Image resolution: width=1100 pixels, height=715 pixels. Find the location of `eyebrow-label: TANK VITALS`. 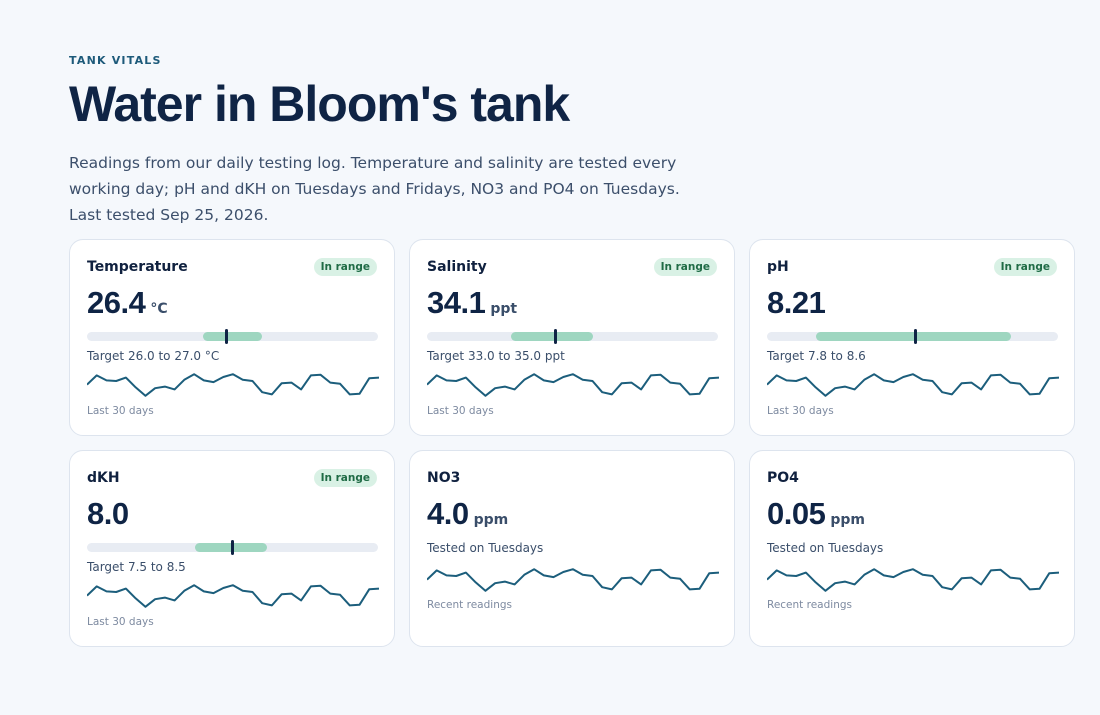

eyebrow-label: TANK VITALS is located at coordinates (115, 60).